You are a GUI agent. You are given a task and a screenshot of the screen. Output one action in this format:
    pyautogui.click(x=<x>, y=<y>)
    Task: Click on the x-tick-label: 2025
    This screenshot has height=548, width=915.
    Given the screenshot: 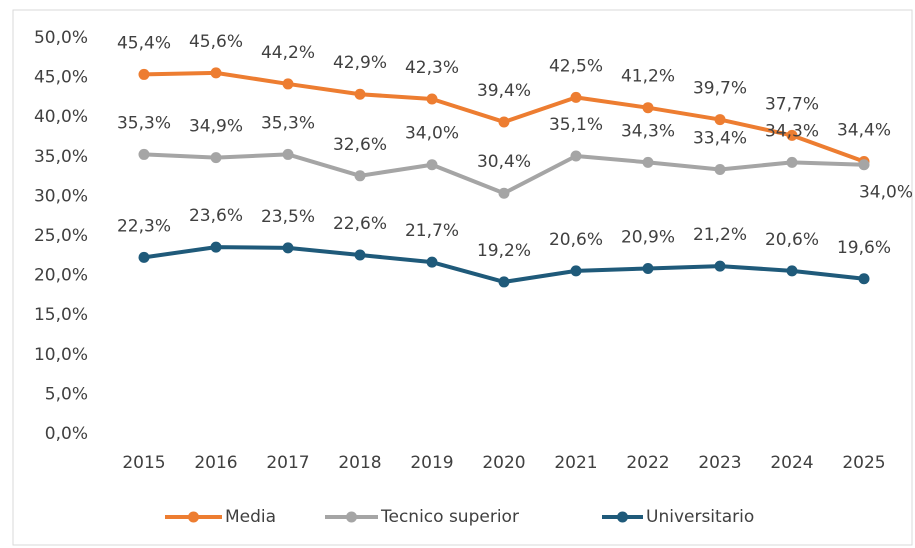 What is the action you would take?
    pyautogui.click(x=863, y=463)
    